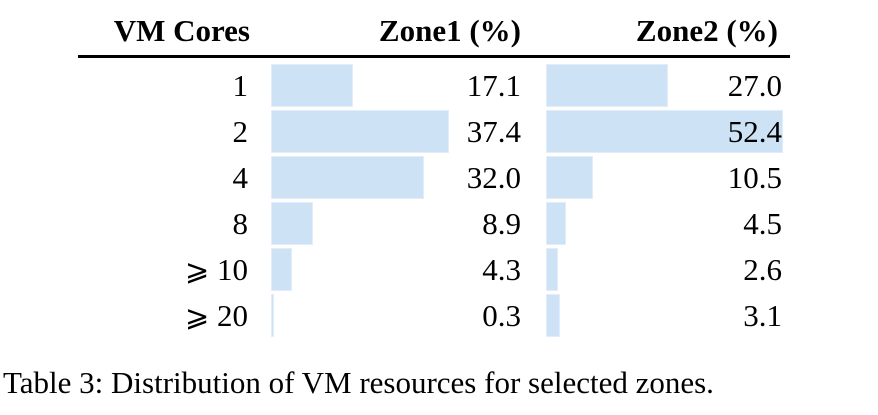 This screenshot has height=415, width=878. What do you see at coordinates (762, 223) in the screenshot?
I see `zone2-value: 4.5` at bounding box center [762, 223].